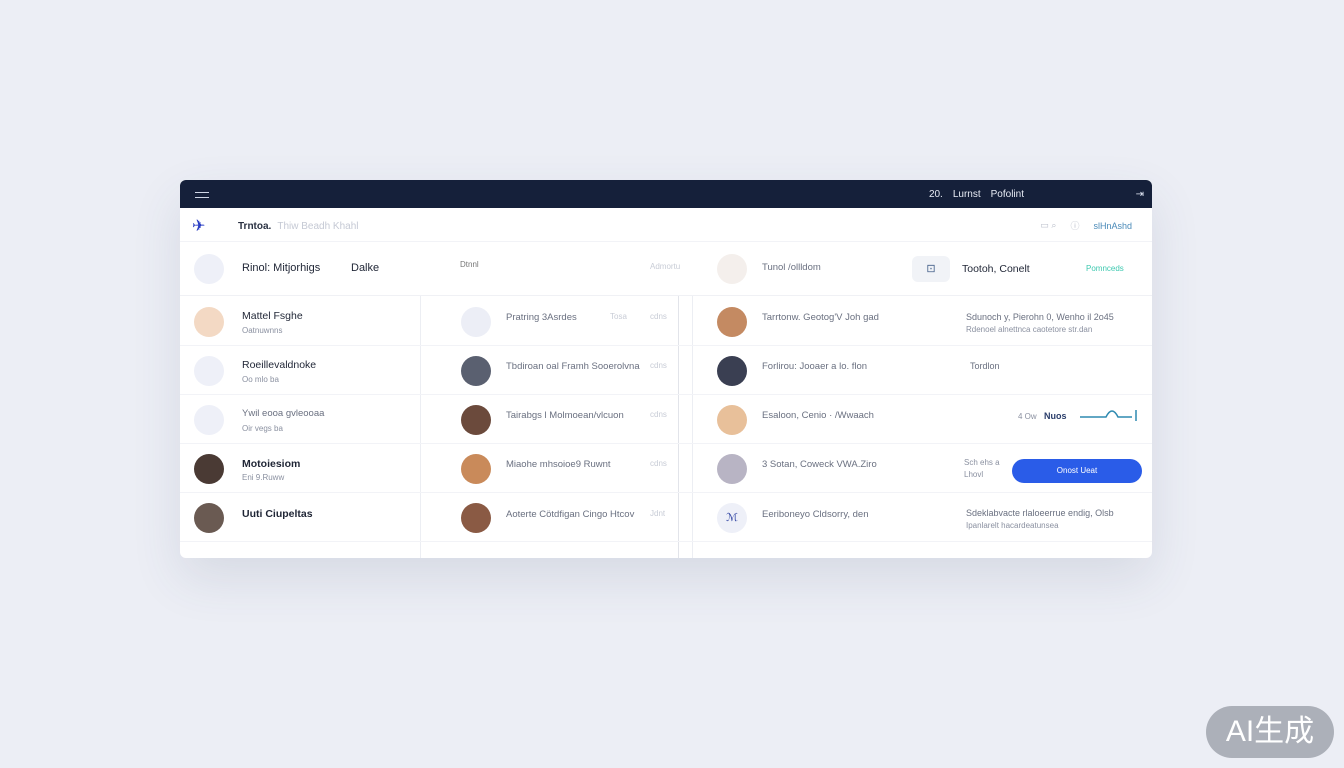  Describe the element at coordinates (818, 415) in the screenshot. I see `row-person: Esaloon, Cenio · /Wwaach` at that location.